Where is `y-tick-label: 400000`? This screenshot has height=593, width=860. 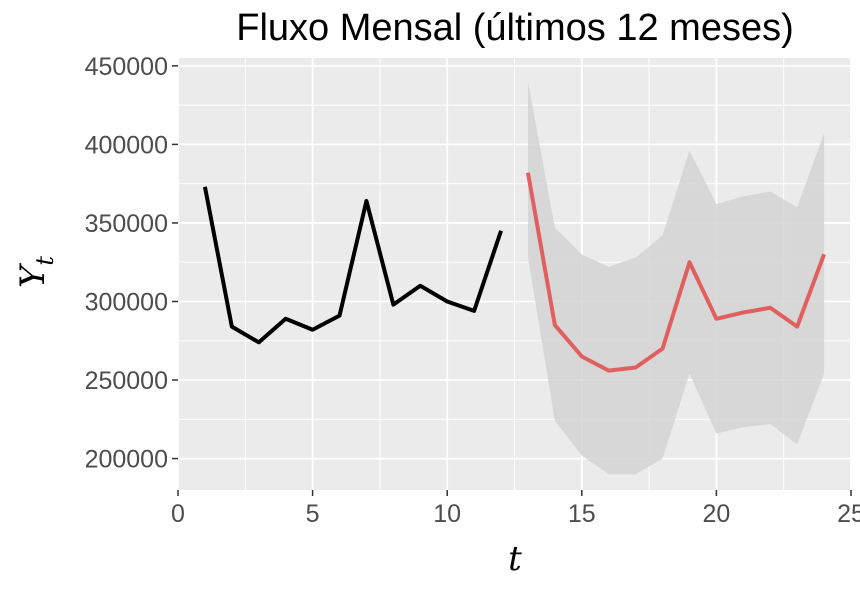 y-tick-label: 400000 is located at coordinates (126, 145).